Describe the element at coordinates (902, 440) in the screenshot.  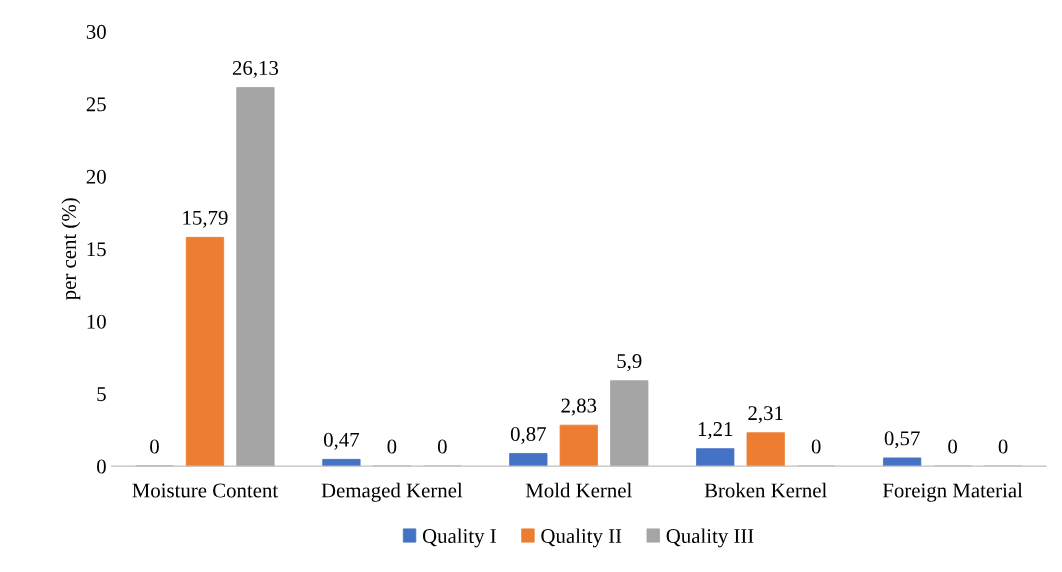
I see `data-label: 0,57` at that location.